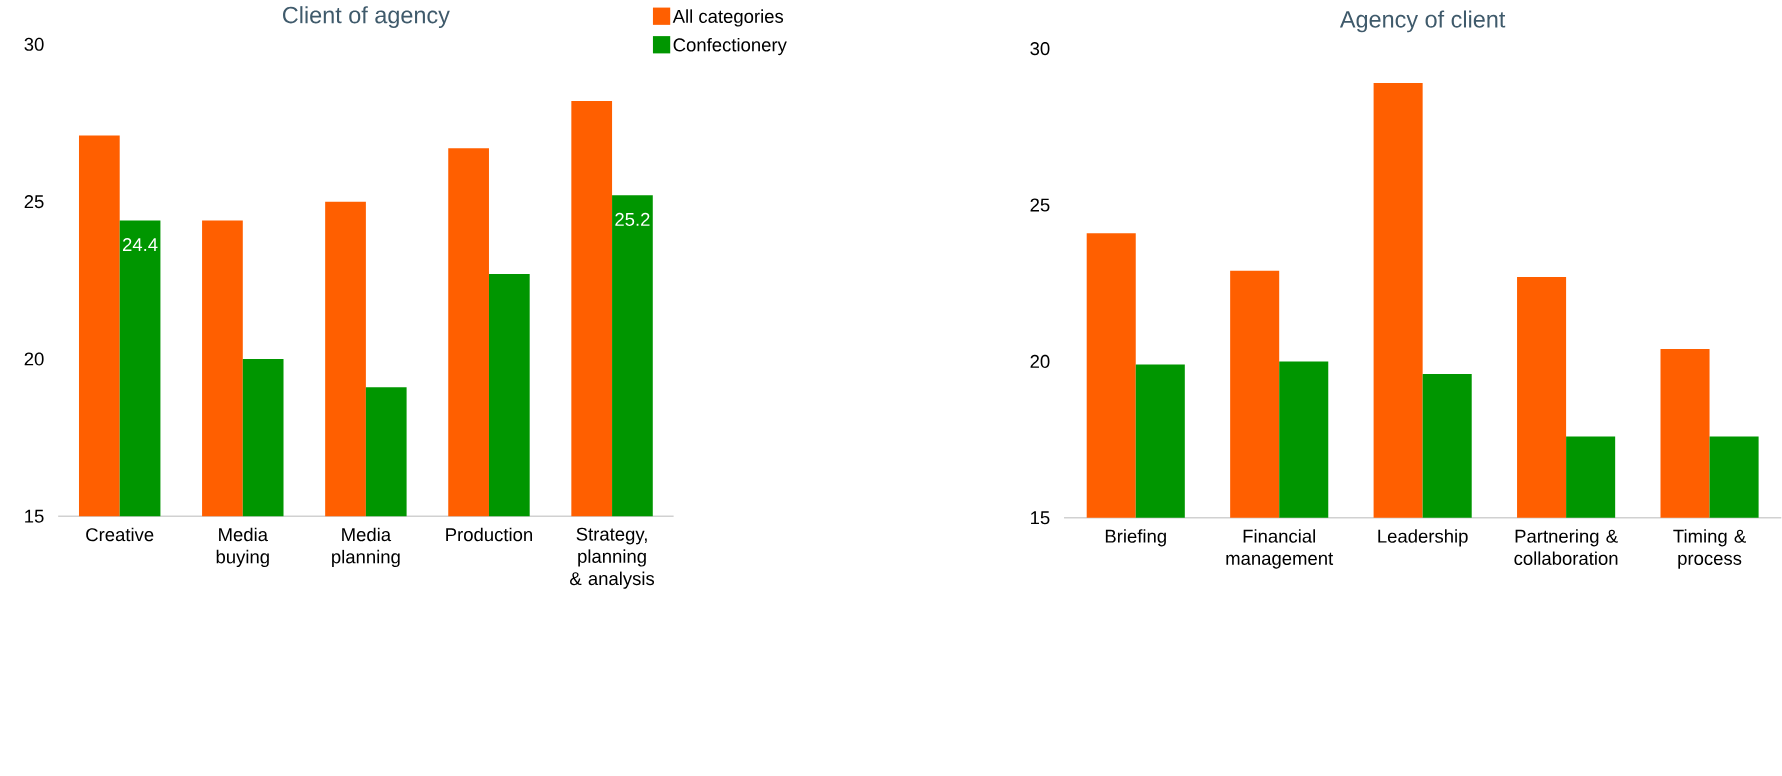 The height and width of the screenshot is (776, 1782). I want to click on chart-title: Agency of client, so click(1422, 21).